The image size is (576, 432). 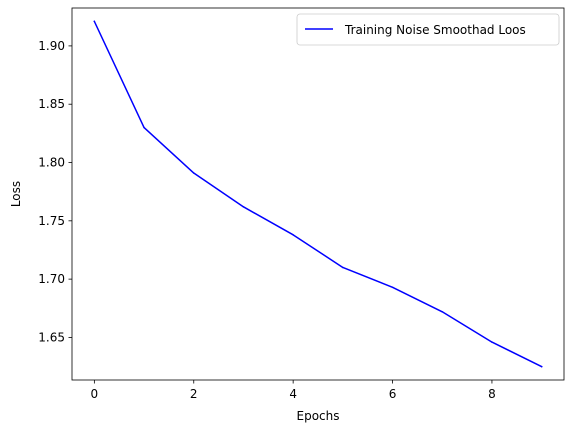 What do you see at coordinates (51, 279) in the screenshot?
I see `y-tick-label: 1.70` at bounding box center [51, 279].